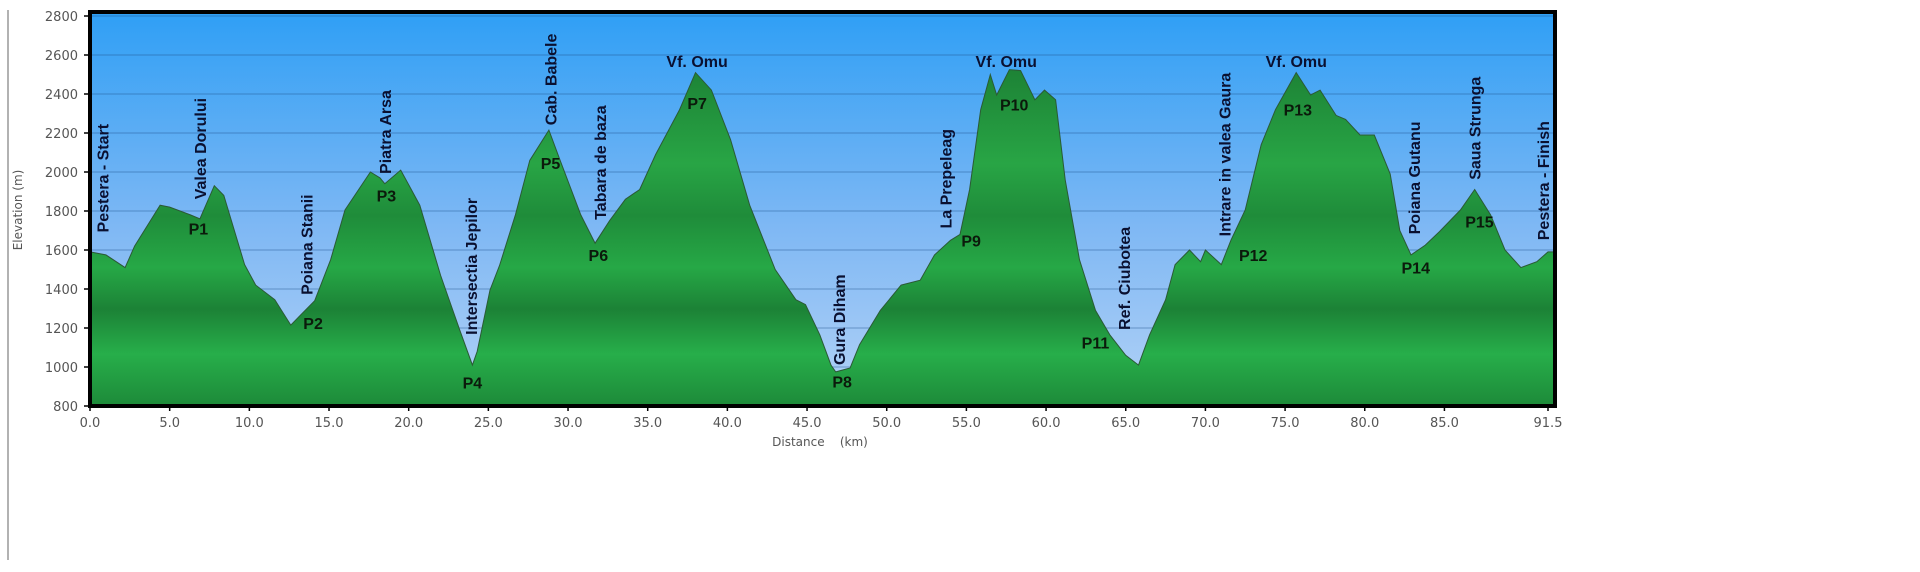 The height and width of the screenshot is (572, 1920). I want to click on x-tick-label: 70.0, so click(1205, 423).